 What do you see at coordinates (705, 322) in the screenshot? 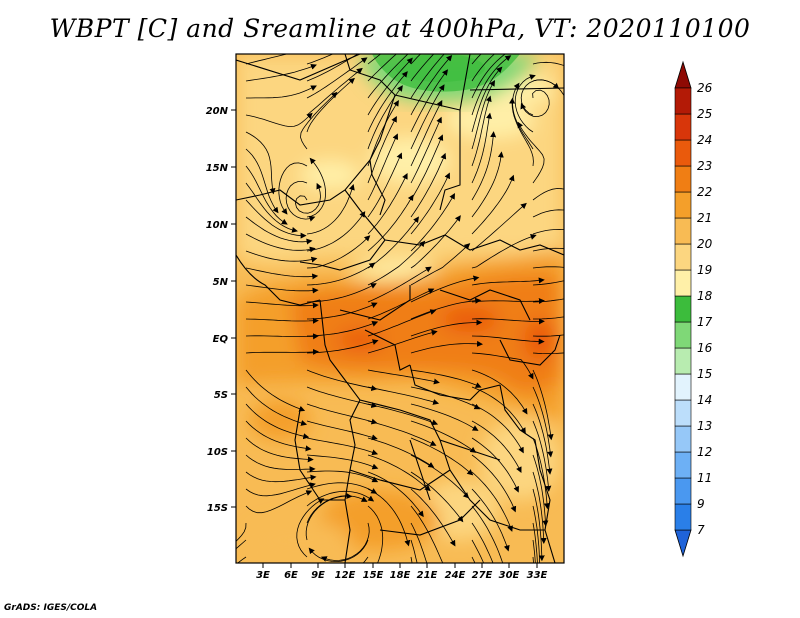
I see `colorbar-label: 17` at bounding box center [705, 322].